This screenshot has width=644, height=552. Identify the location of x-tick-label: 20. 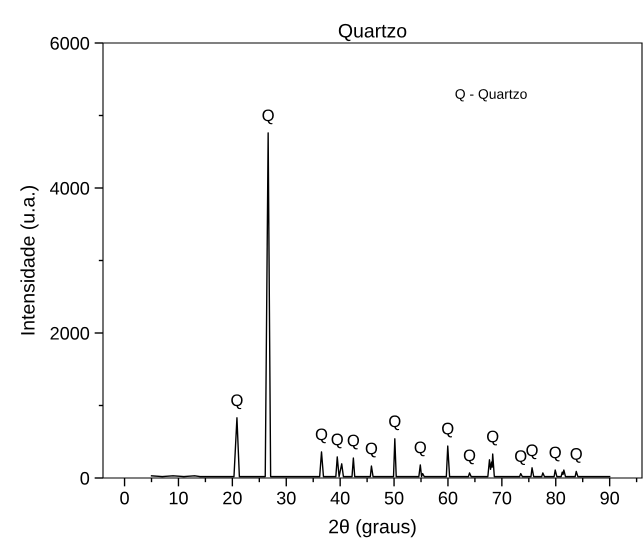
(232, 498).